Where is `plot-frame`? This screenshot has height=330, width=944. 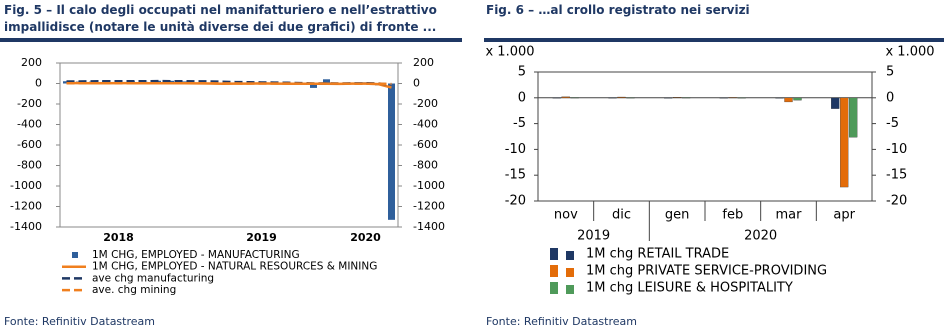 plot-frame is located at coordinates (705, 136).